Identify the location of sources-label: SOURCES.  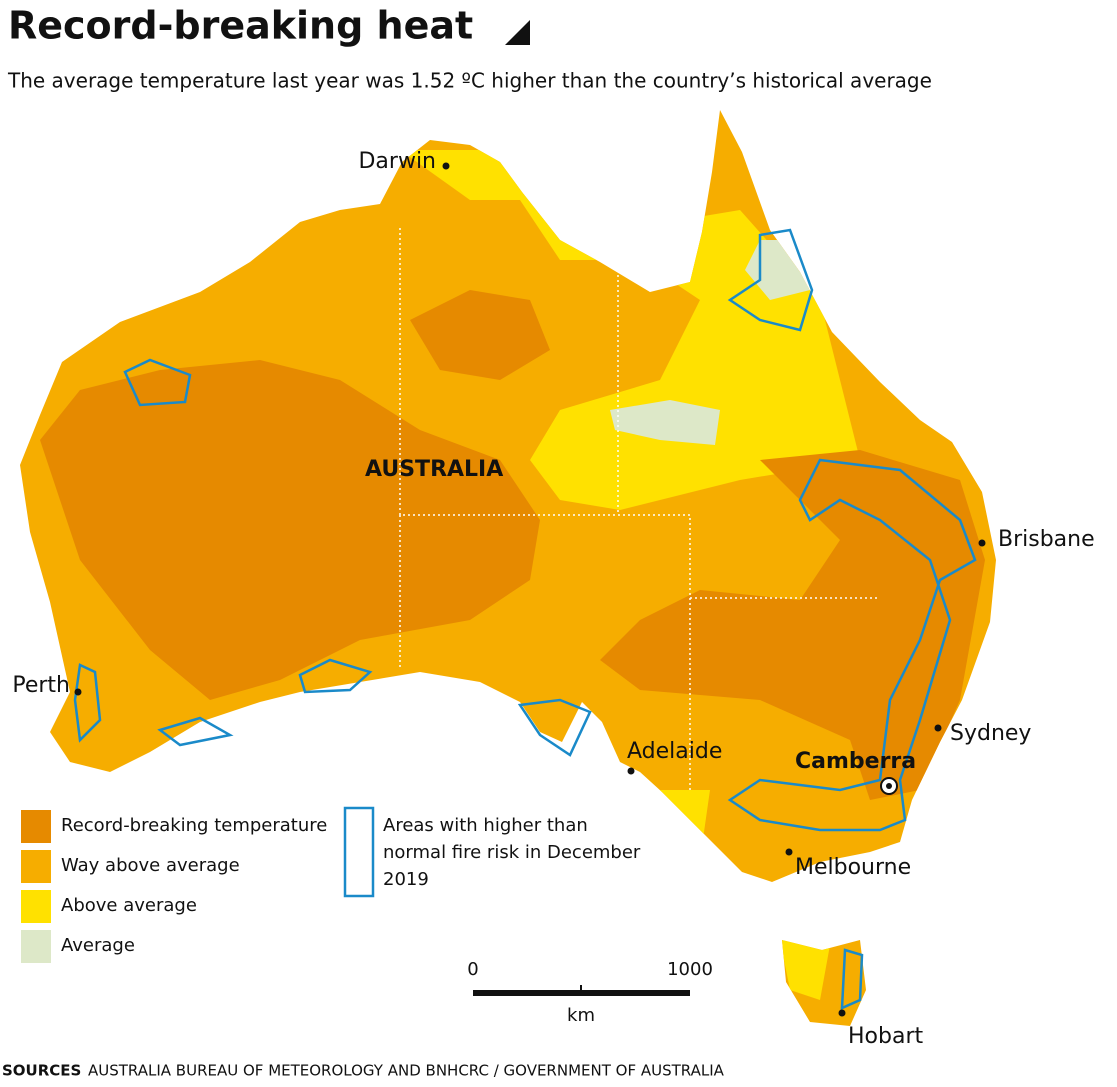
(41, 1071).